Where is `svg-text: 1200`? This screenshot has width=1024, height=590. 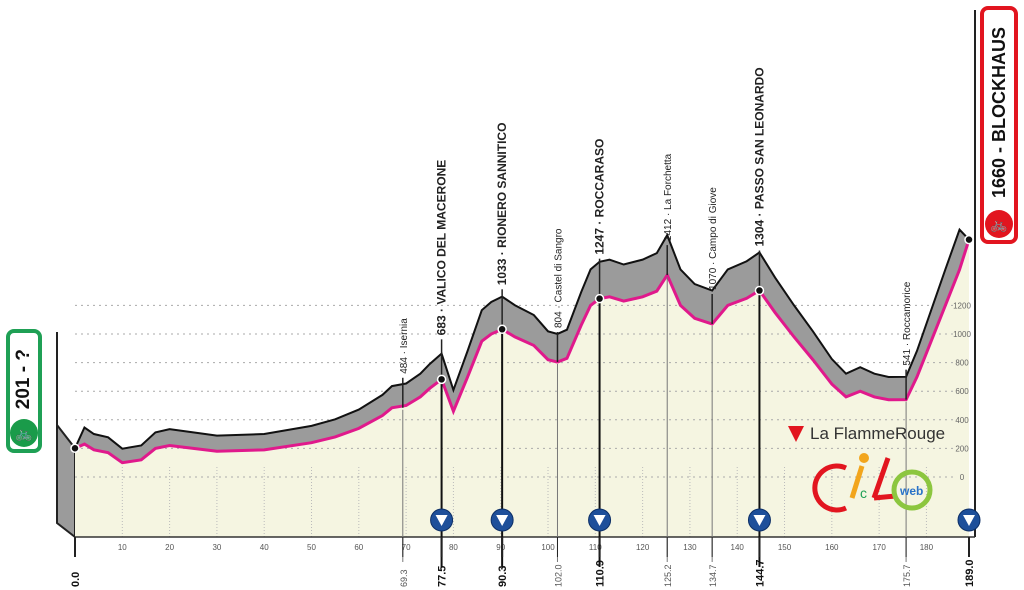
svg-text: 1200 is located at coordinates (962, 305).